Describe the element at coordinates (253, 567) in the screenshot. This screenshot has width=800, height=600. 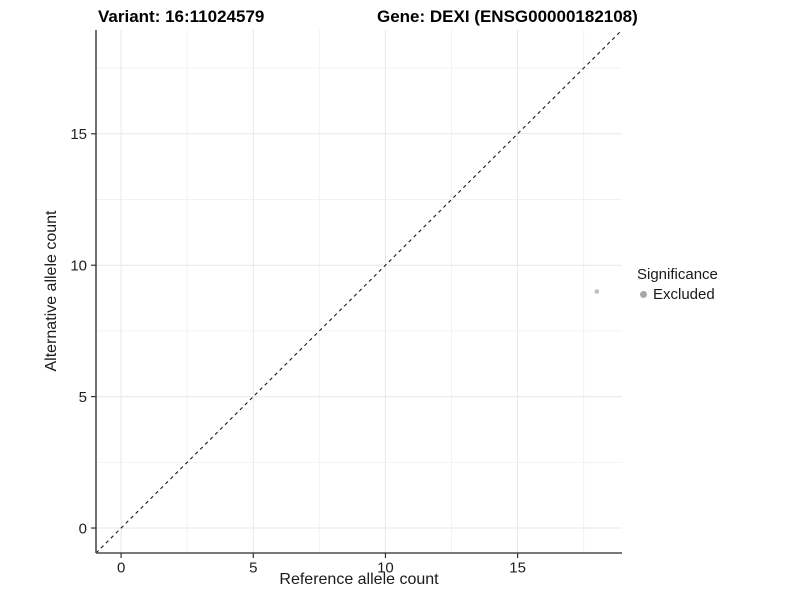
I see `x-tick-label: 5` at that location.